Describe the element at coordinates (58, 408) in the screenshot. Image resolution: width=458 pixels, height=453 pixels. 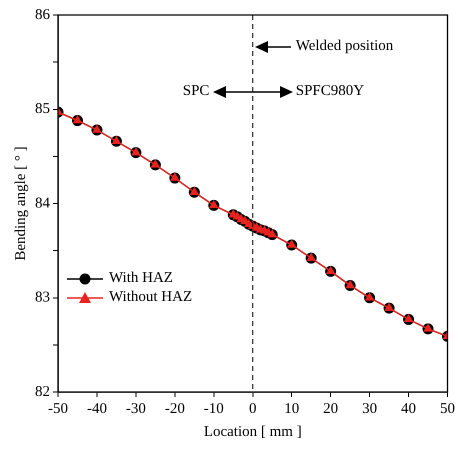
I see `x-tick-label: -50` at that location.